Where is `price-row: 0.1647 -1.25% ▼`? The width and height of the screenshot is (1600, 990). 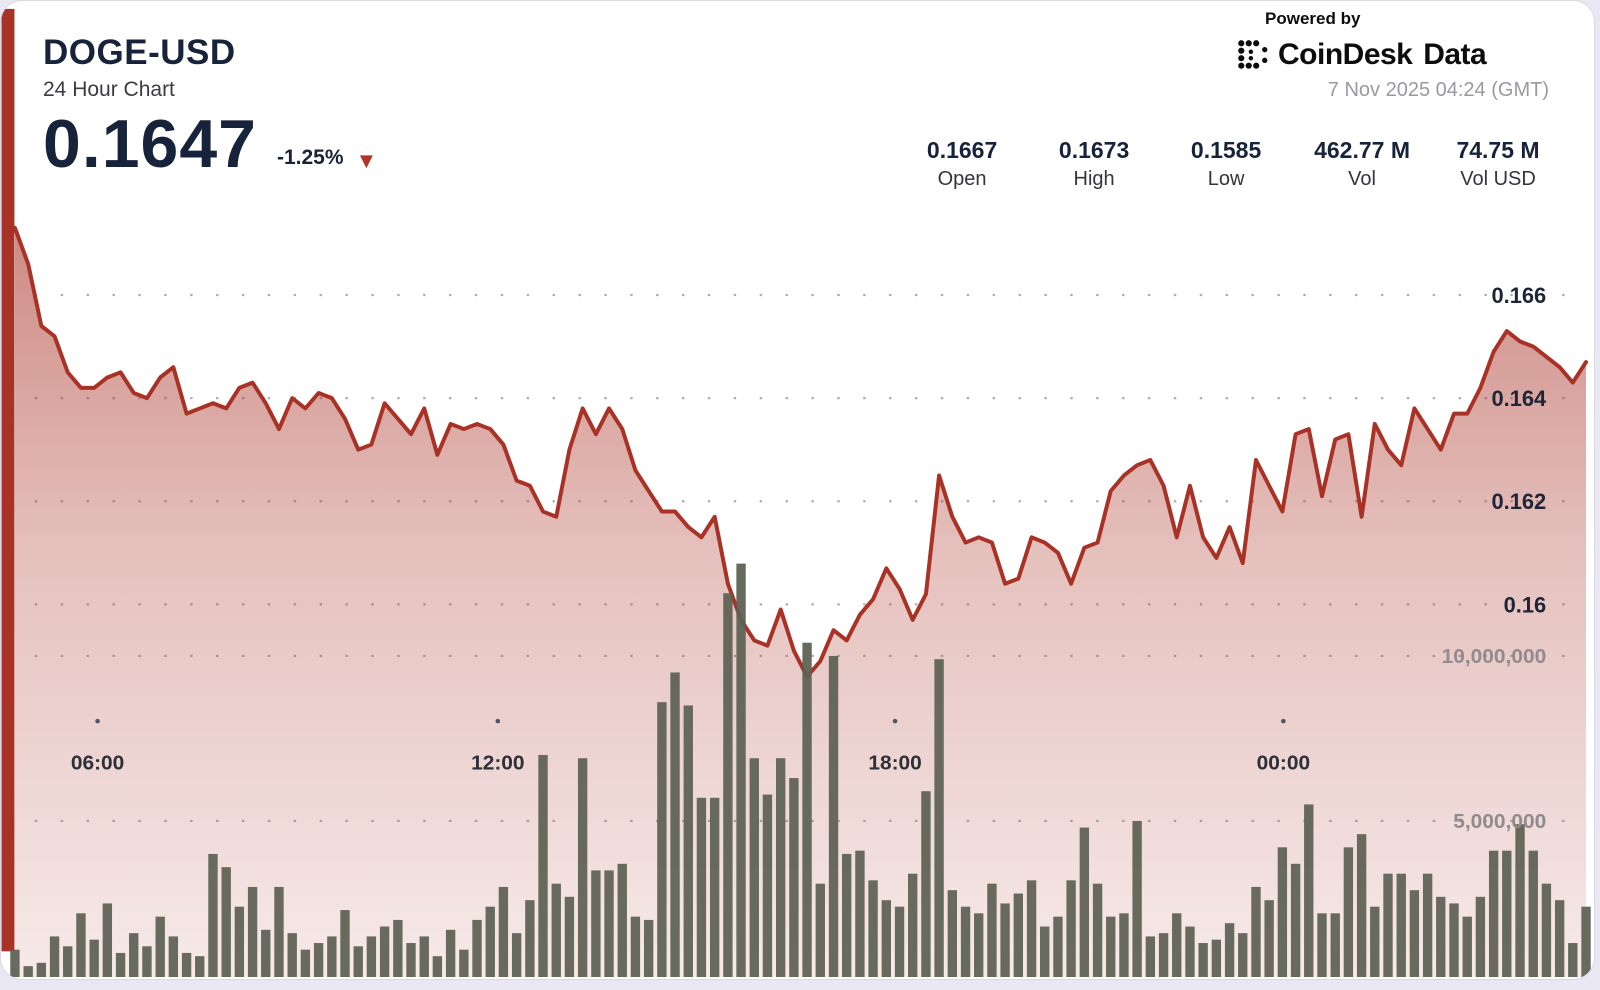
price-row: 0.1647 -1.25% ▼ is located at coordinates (210, 144).